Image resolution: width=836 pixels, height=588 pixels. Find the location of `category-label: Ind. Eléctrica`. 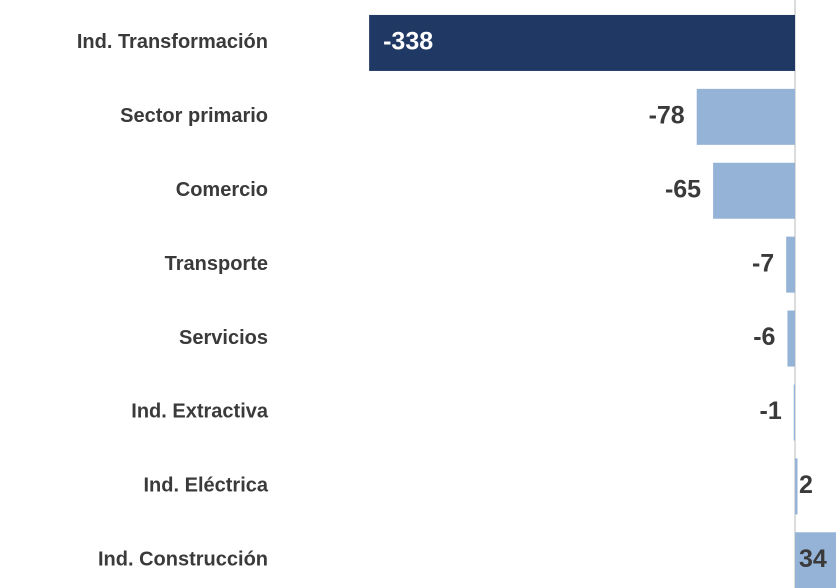

category-label: Ind. Eléctrica is located at coordinates (206, 486).